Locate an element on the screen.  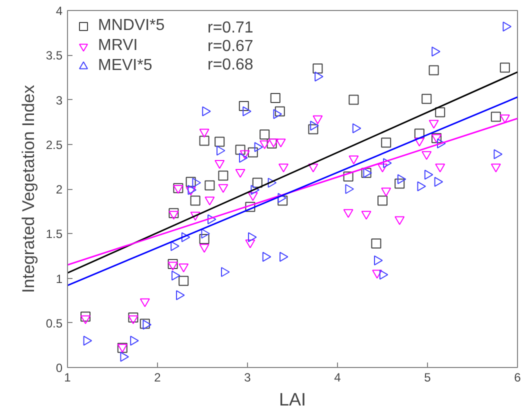
annotation: r=0.68 is located at coordinates (231, 65).